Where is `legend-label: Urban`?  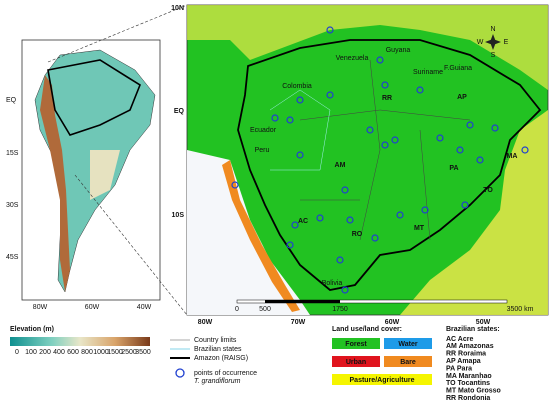
legend-label: Urban is located at coordinates (356, 362).